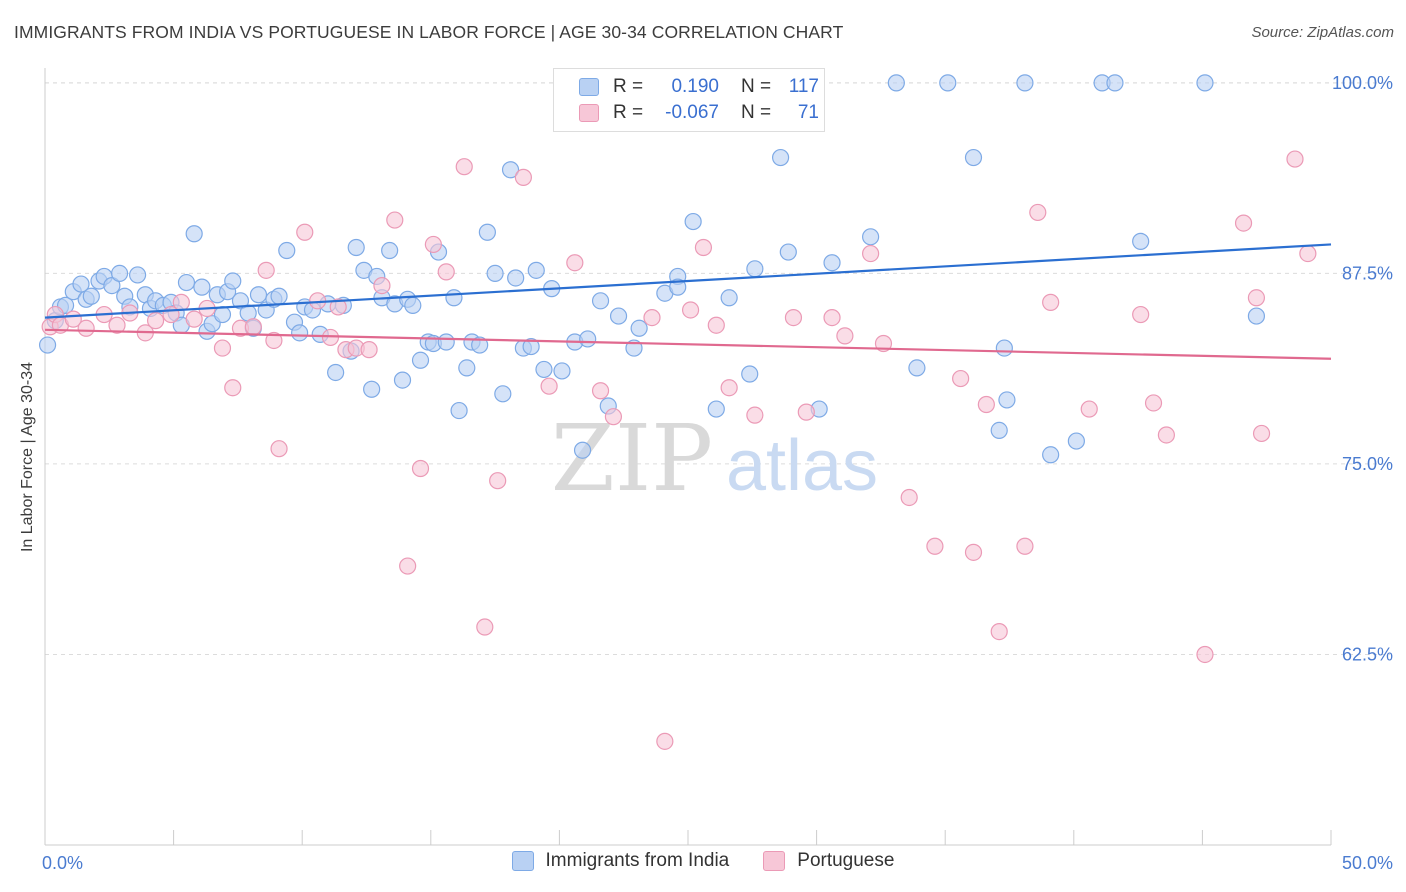 The height and width of the screenshot is (892, 1406). Describe the element at coordinates (695, 86) in the screenshot. I see `india-r-value: 0.190` at that location.